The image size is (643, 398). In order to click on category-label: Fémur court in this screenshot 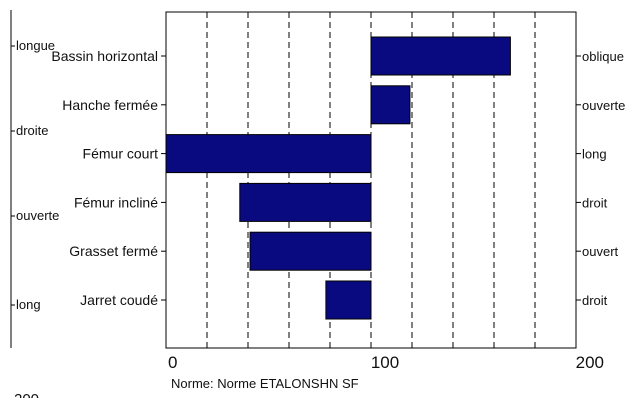, I will do `click(121, 154)`.